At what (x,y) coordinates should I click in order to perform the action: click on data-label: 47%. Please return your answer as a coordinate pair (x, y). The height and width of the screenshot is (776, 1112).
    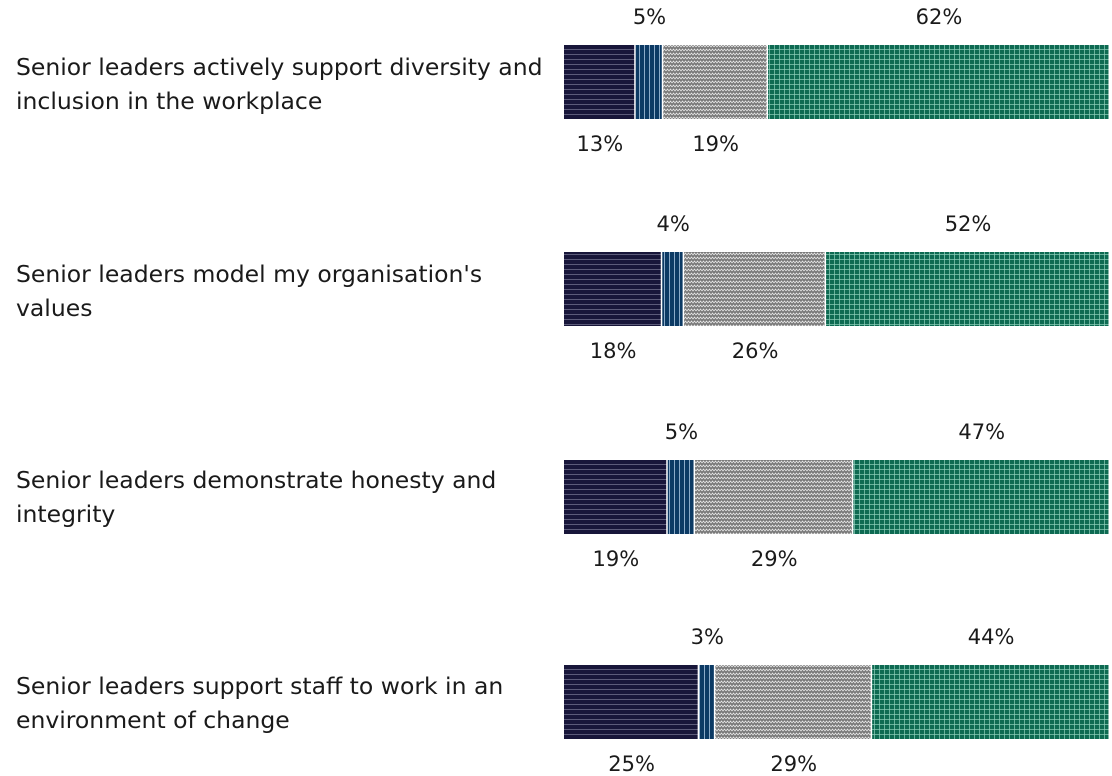
    Looking at the image, I should click on (982, 432).